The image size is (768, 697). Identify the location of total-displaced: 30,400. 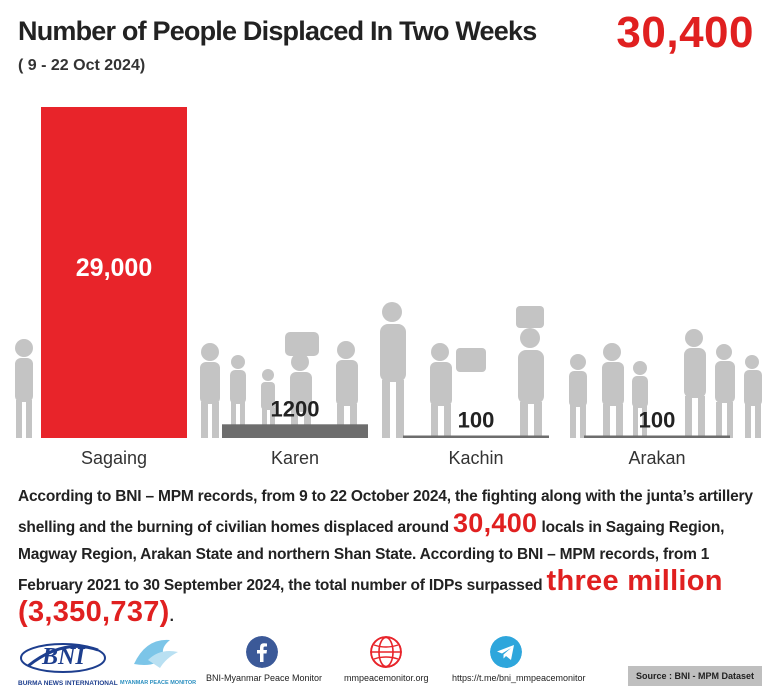
(685, 32).